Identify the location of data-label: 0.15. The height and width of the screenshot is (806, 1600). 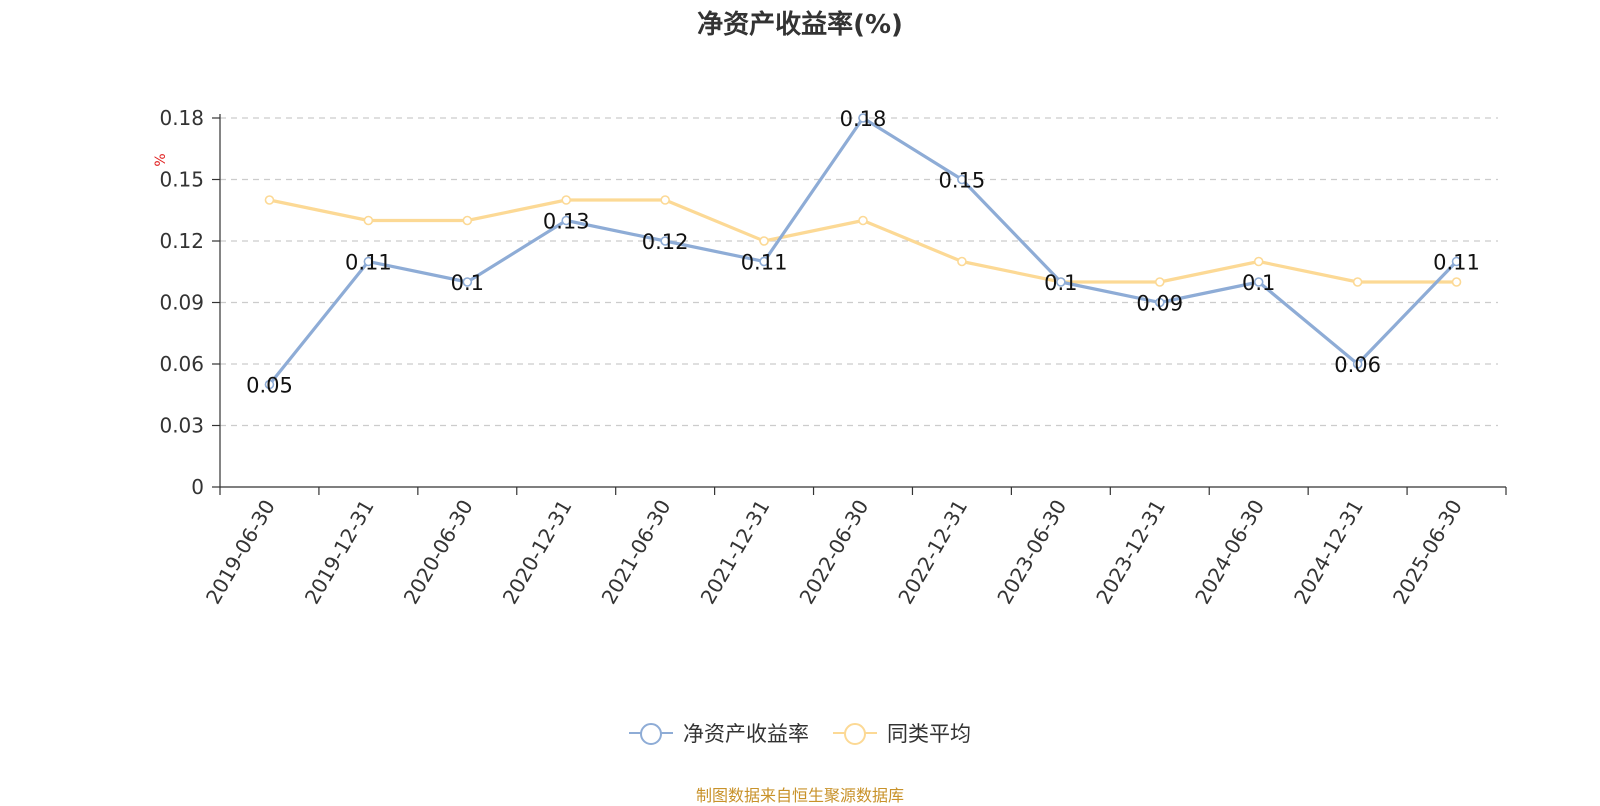
(962, 181).